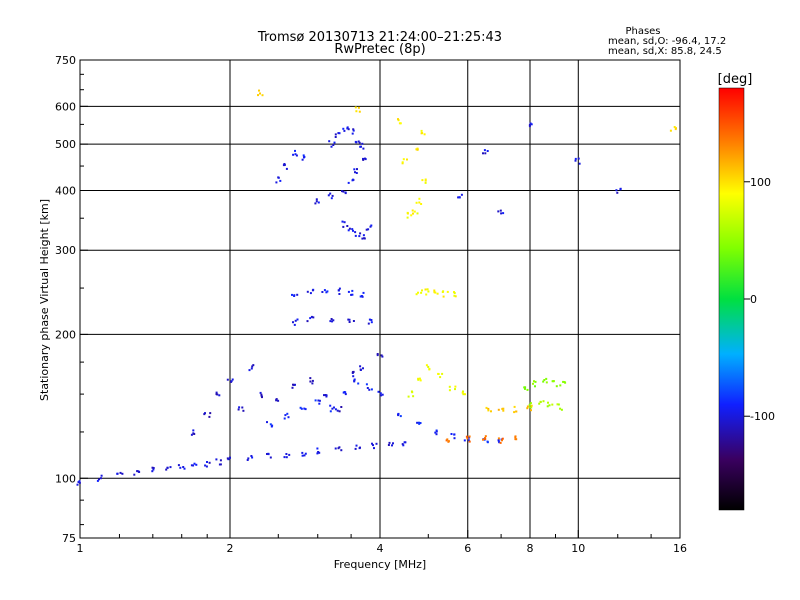 Image resolution: width=800 pixels, height=600 pixels. What do you see at coordinates (530, 548) in the screenshot?
I see `x-tick-label: 8` at bounding box center [530, 548].